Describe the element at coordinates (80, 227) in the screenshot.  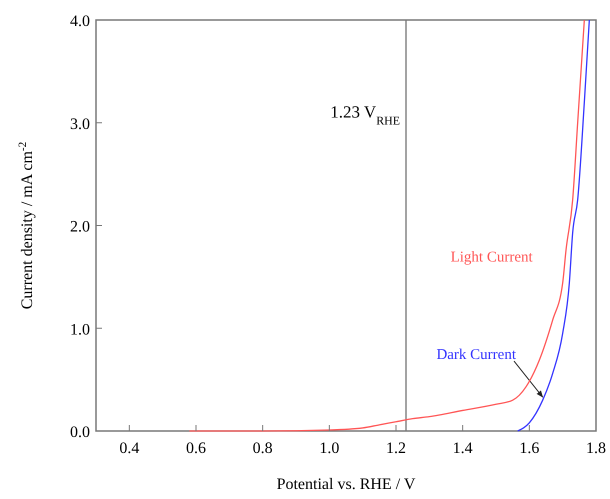
I see `y-tick-label: 2.0` at that location.